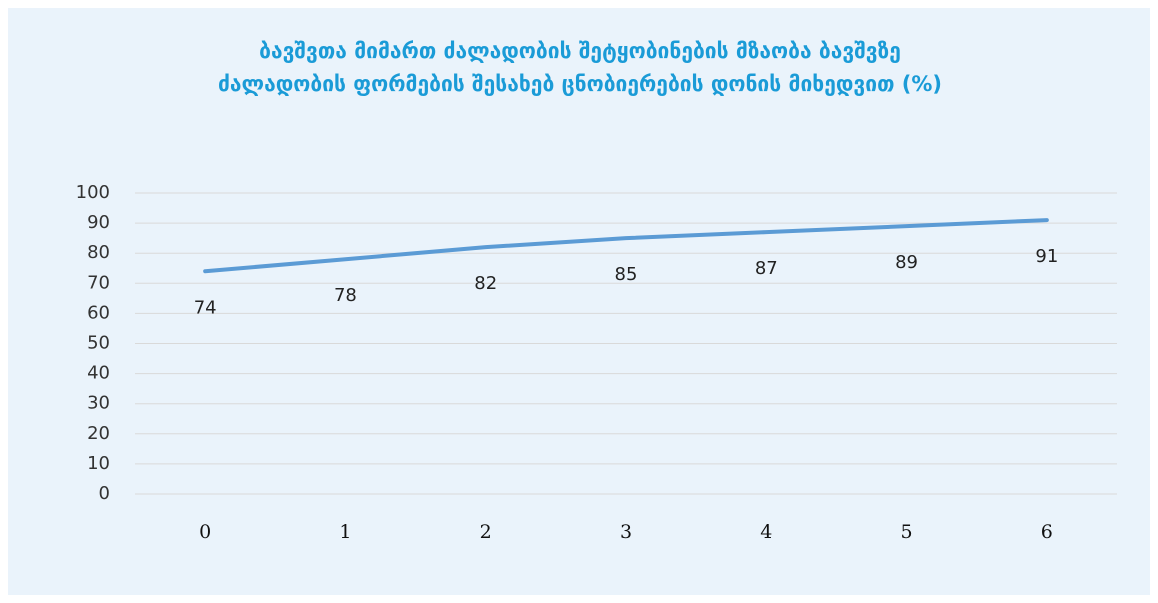 The width and height of the screenshot is (1158, 603). Describe the element at coordinates (1047, 532) in the screenshot. I see `x-tick-label: 6` at that location.